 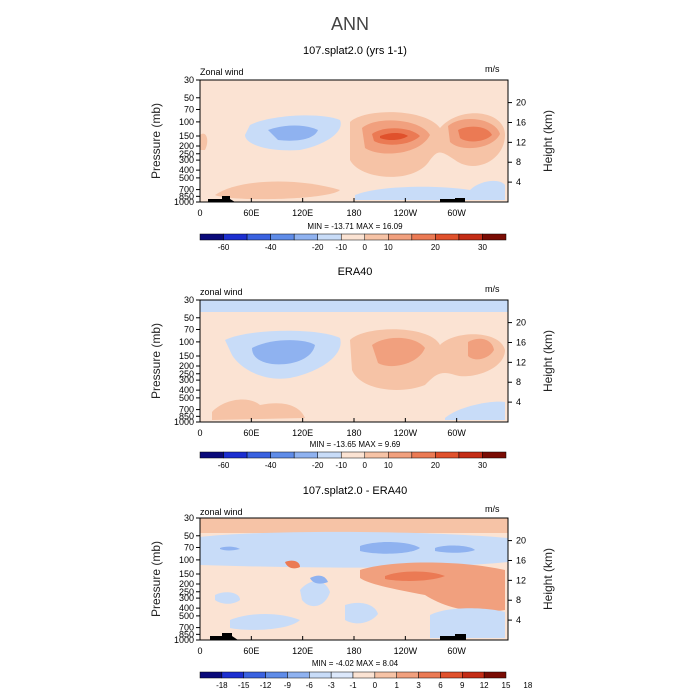 What do you see at coordinates (230, 548) in the screenshot?
I see `p3-neg-core2` at bounding box center [230, 548].